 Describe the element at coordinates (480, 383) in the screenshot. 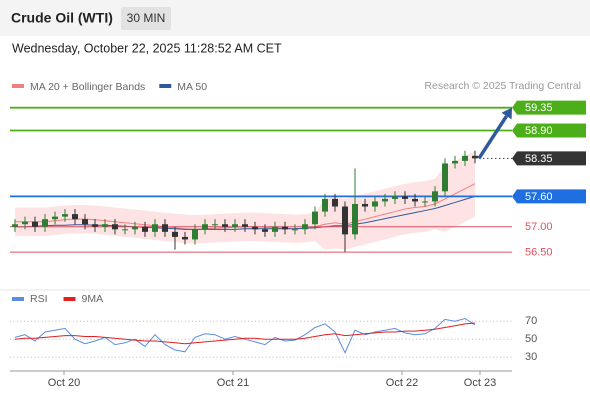

I see `x-tick-label: Oct 23` at that location.